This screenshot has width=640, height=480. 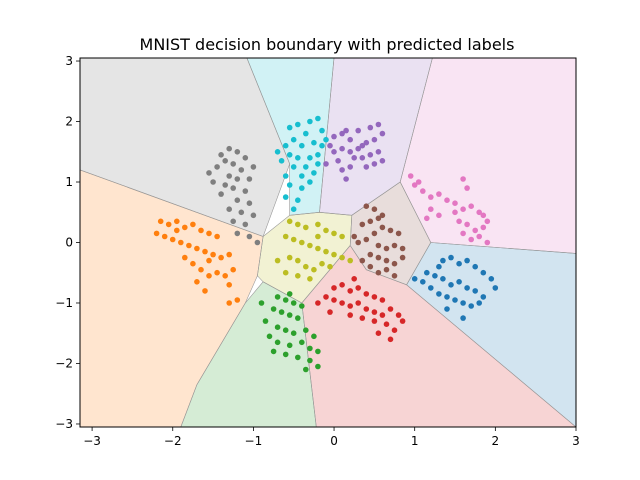 I want to click on y-tick-label: −3, so click(x=64, y=424).